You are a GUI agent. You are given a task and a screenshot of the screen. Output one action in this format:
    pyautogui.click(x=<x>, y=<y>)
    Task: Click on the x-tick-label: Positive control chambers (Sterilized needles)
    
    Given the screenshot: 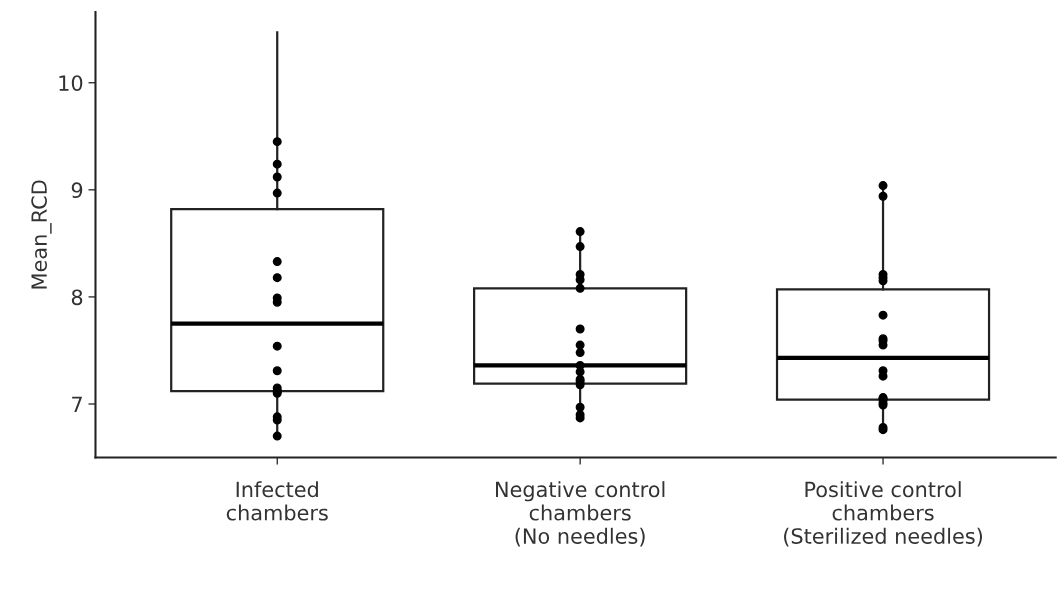 What is the action you would take?
    pyautogui.click(x=883, y=514)
    